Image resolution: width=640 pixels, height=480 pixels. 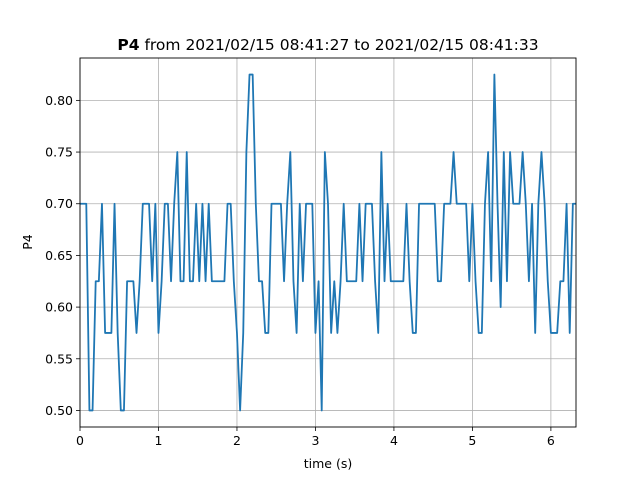 What do you see at coordinates (59, 100) in the screenshot?
I see `y-tick-label: 0.80` at bounding box center [59, 100].